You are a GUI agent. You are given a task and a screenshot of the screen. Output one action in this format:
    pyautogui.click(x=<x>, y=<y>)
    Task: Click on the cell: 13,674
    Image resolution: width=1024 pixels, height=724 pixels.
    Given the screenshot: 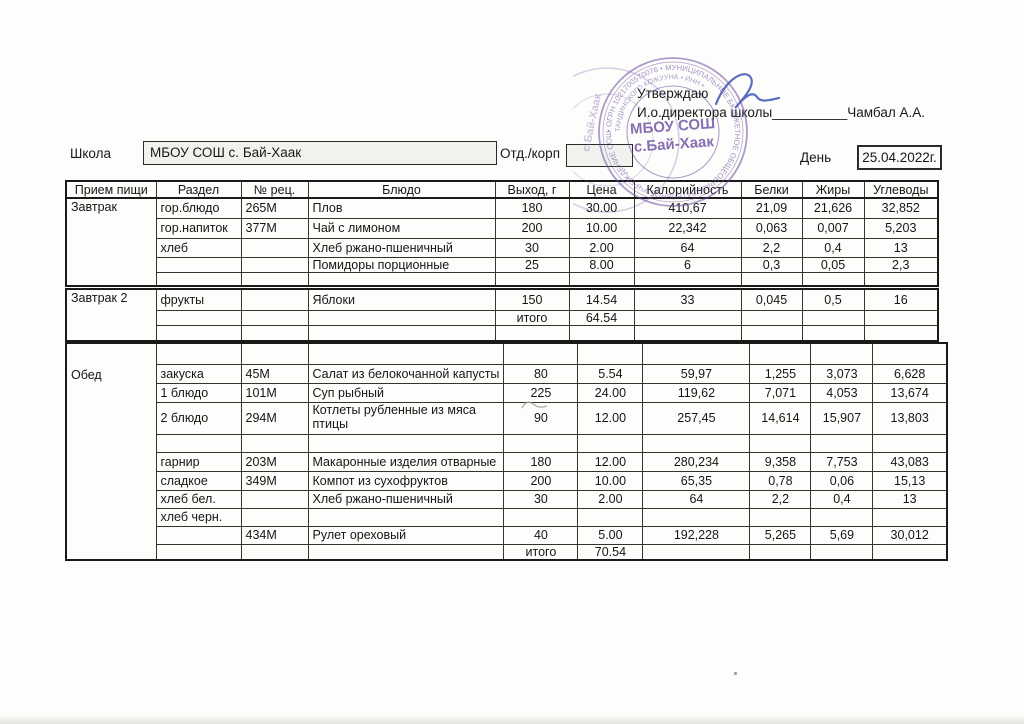 What is the action you would take?
    pyautogui.click(x=910, y=392)
    